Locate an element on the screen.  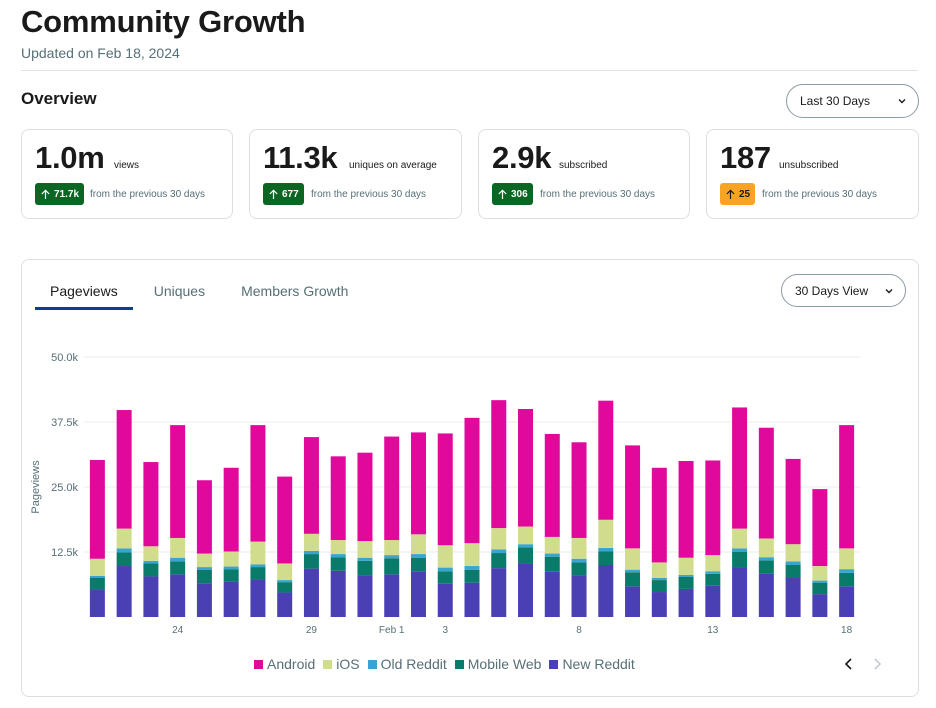
legend-item-new-reddit: New Reddit is located at coordinates (592, 664).